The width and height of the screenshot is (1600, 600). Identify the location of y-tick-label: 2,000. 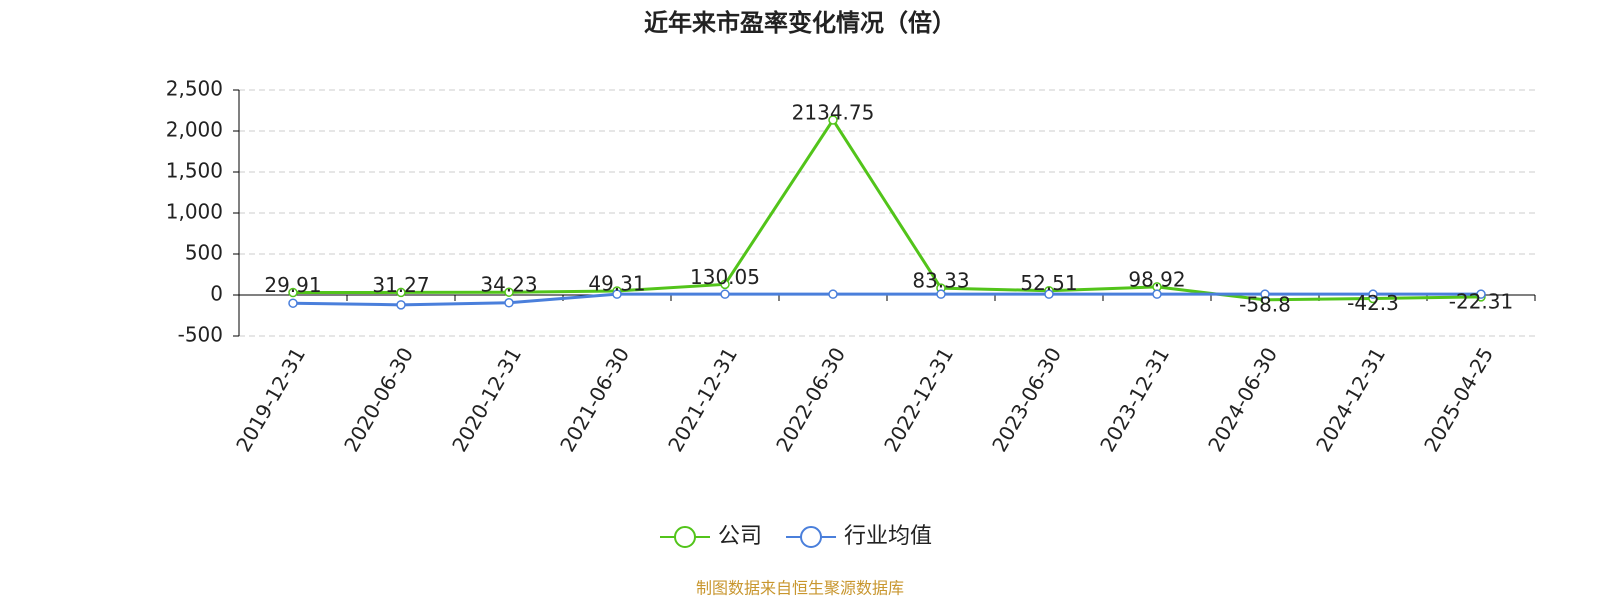
(194, 130).